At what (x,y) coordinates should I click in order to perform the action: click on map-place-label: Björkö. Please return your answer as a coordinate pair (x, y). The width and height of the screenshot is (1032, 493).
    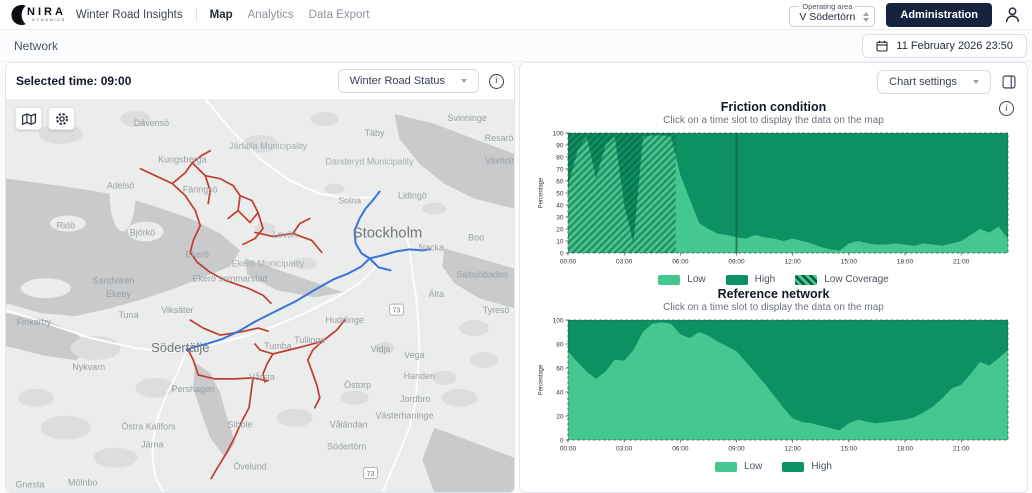
    Looking at the image, I should click on (142, 232).